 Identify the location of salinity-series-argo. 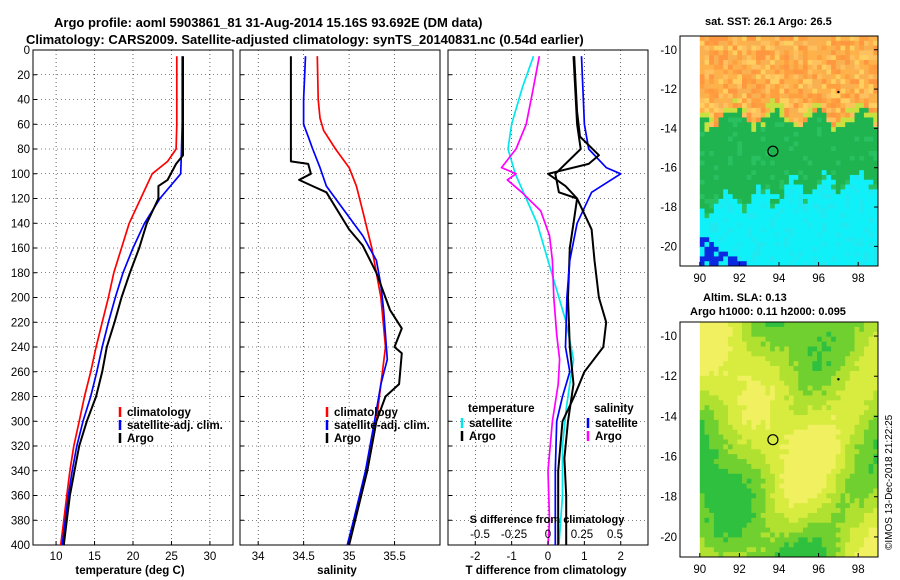
(346, 301).